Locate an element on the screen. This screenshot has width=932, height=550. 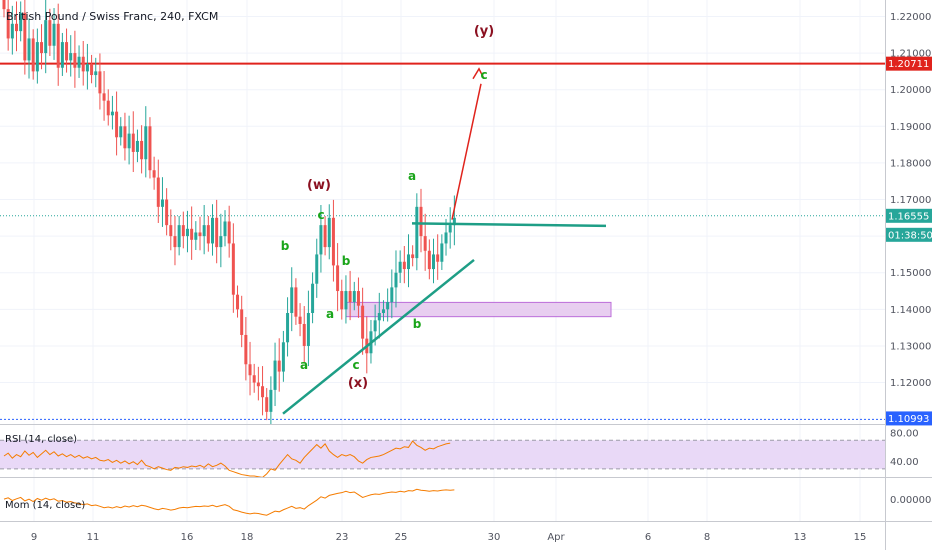
countdown-badge: 01:38:50 is located at coordinates (910, 235).